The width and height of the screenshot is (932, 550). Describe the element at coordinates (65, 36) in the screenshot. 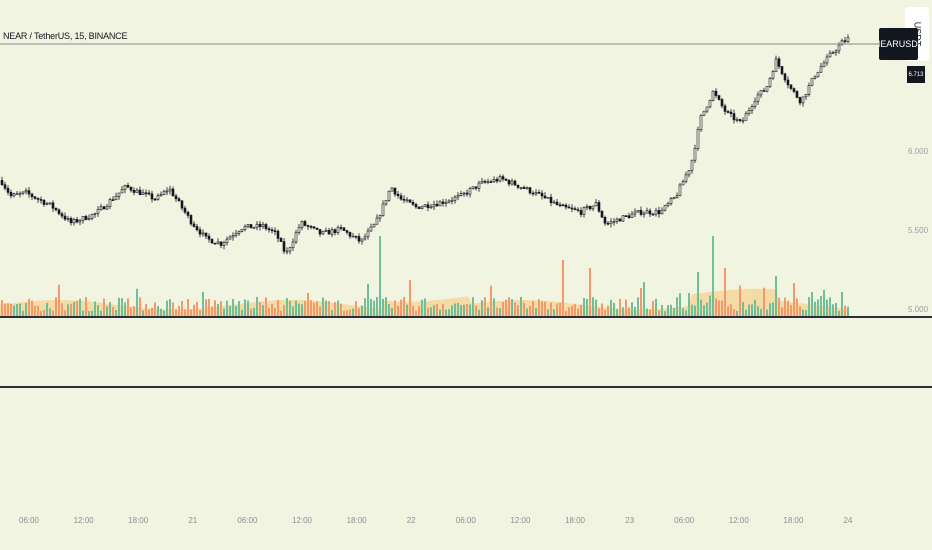

I see `chart-title: NEAR / TetherUS, 15, BINANCE` at that location.